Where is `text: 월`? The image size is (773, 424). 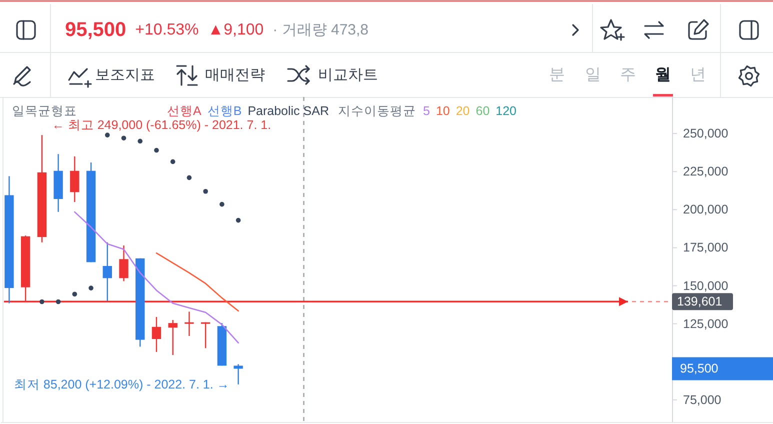
text: 월 is located at coordinates (663, 75).